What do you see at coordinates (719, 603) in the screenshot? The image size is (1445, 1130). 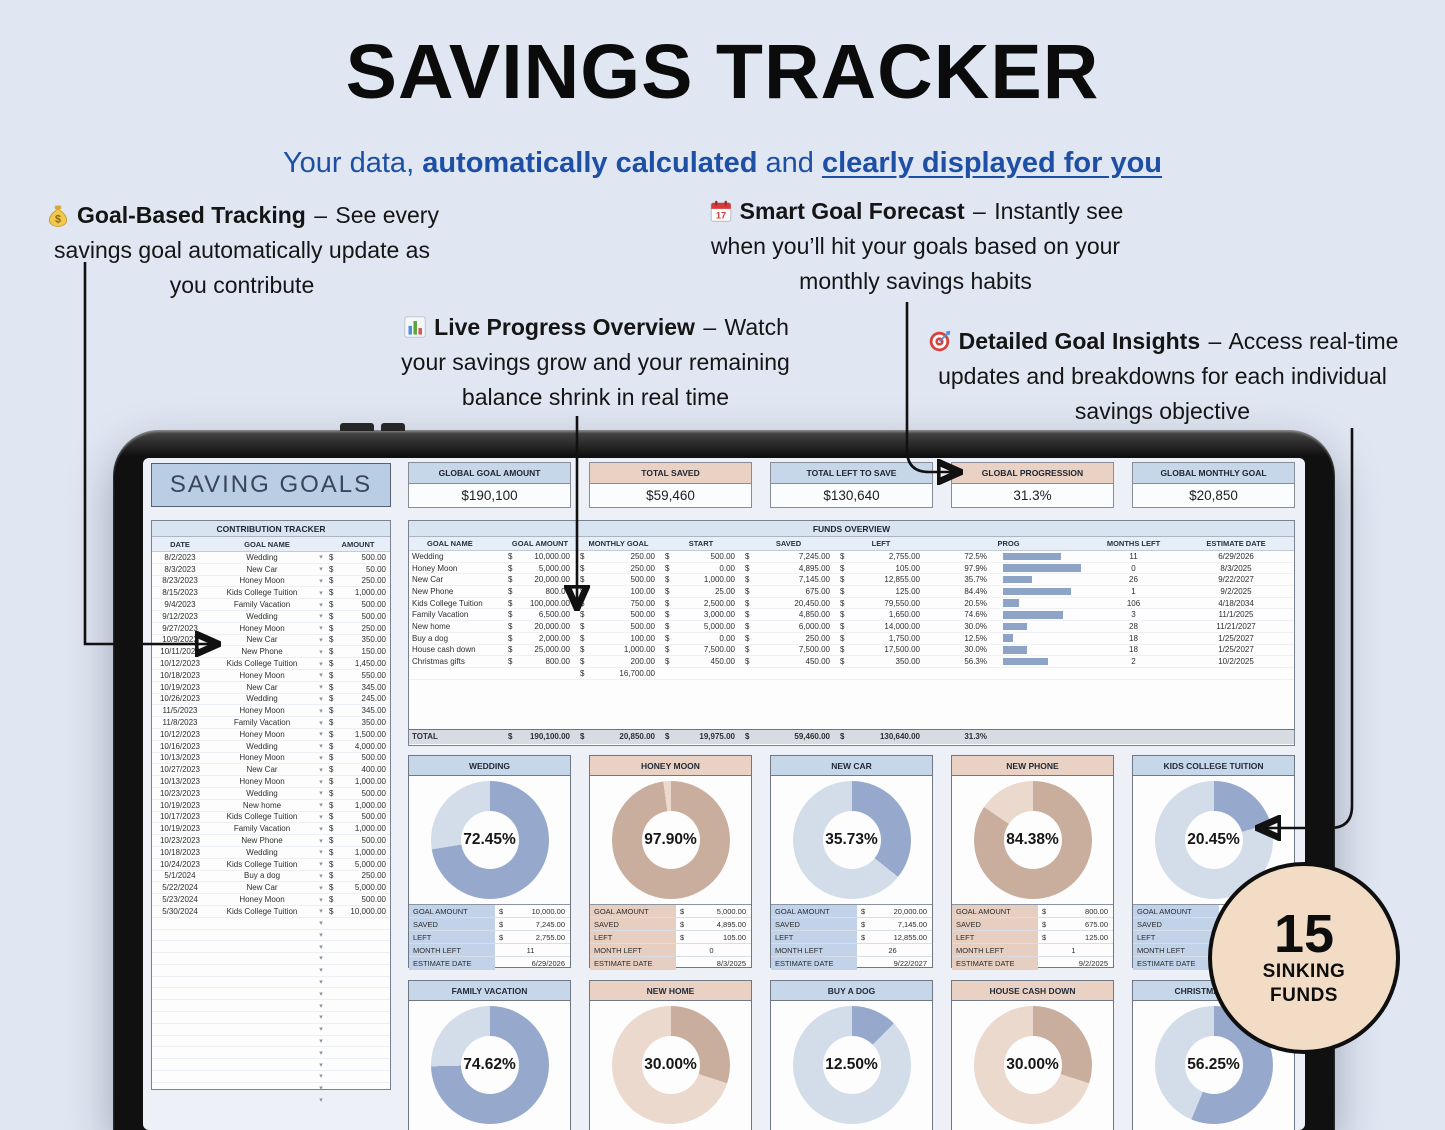 I see `cell-start: 2,500.00` at bounding box center [719, 603].